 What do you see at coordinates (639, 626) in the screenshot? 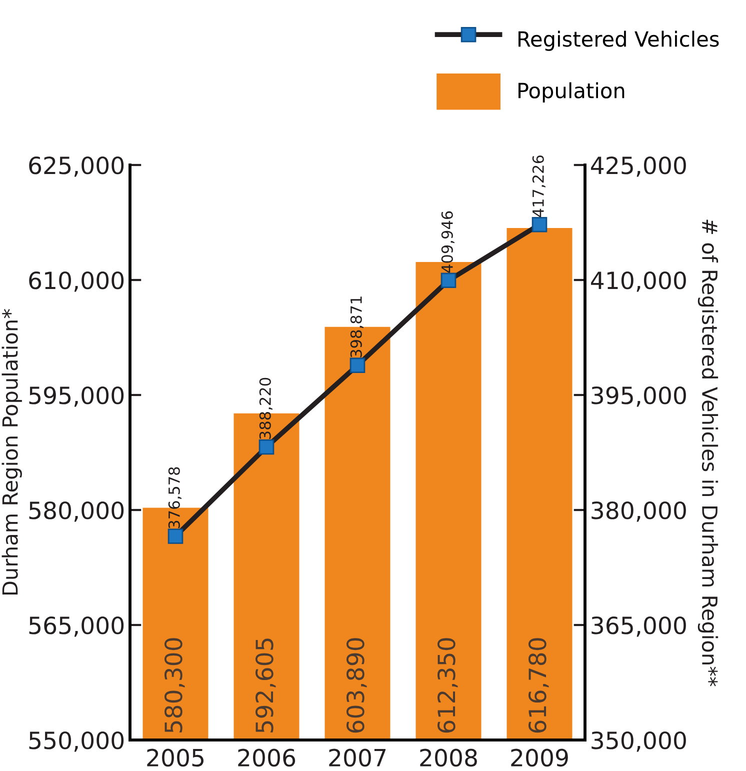
I see `y2-tick-label: 365,000` at bounding box center [639, 626].